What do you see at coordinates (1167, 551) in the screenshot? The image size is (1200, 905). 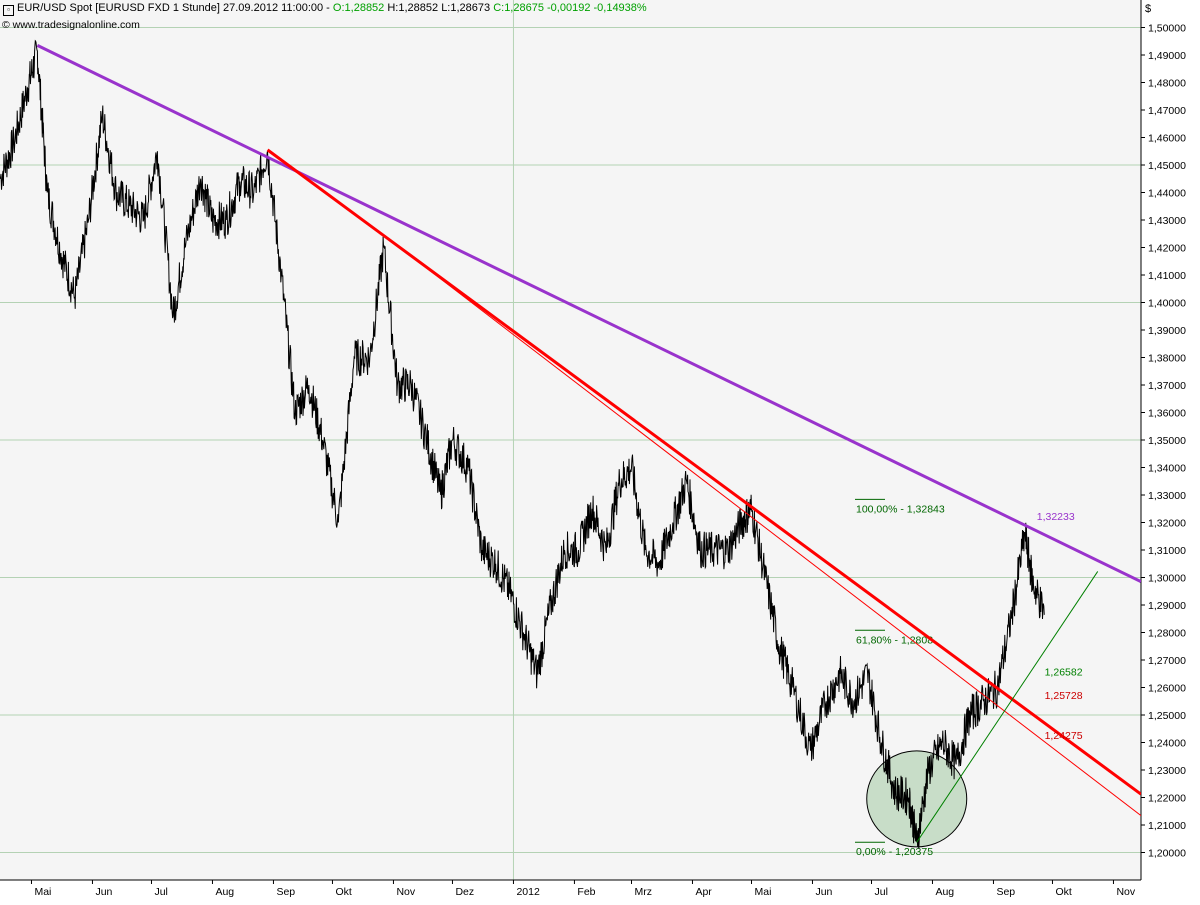 I see `y-tick-label: 1,31000` at bounding box center [1167, 551].